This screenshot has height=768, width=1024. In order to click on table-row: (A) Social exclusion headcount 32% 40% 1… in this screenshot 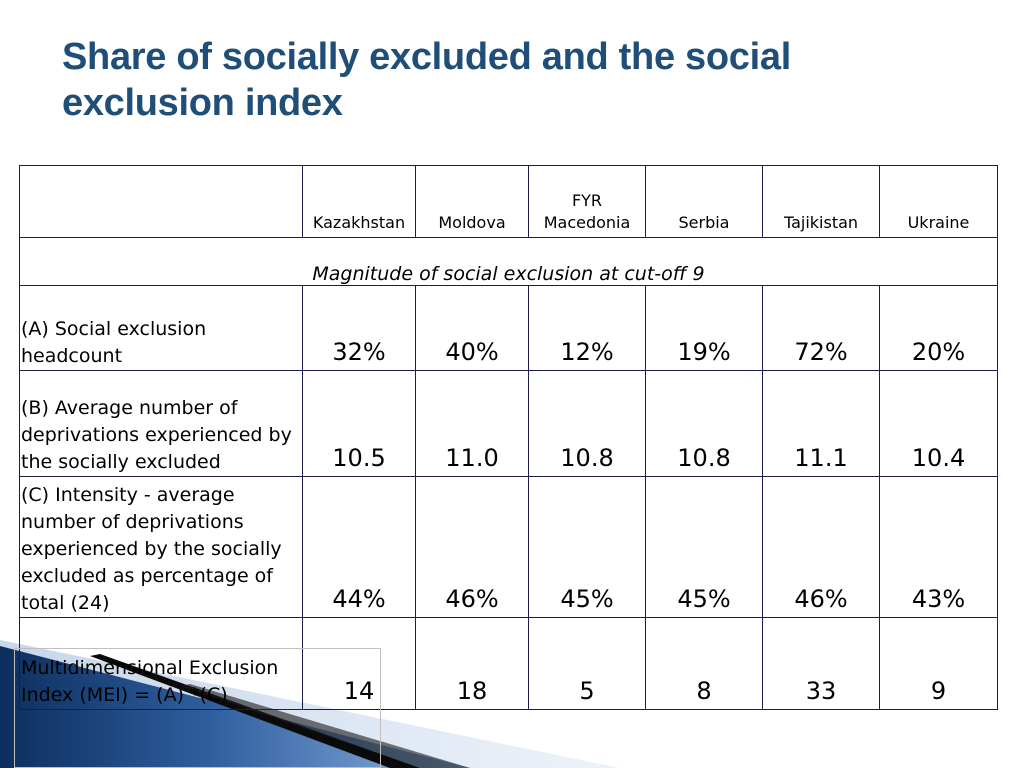, I will do `click(508, 328)`.